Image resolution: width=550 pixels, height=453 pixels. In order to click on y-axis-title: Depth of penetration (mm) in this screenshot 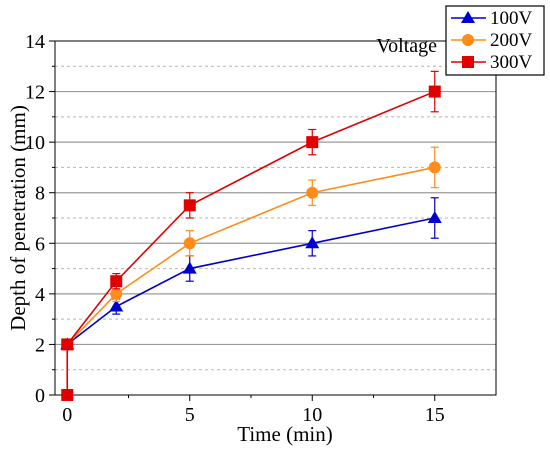, I will do `click(18, 218)`.